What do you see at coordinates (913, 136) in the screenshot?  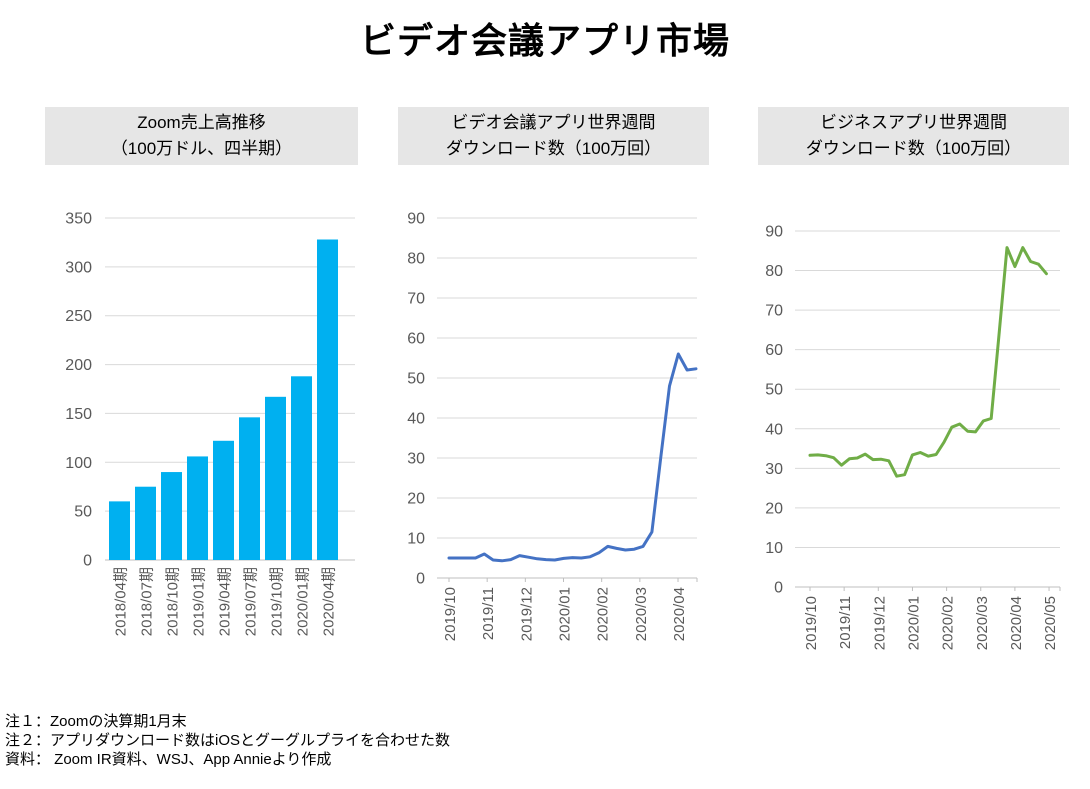 I see `chart-header-business-downloads: ビジネスアプリ世界週間 ダウンロード数（100万回）` at bounding box center [913, 136].